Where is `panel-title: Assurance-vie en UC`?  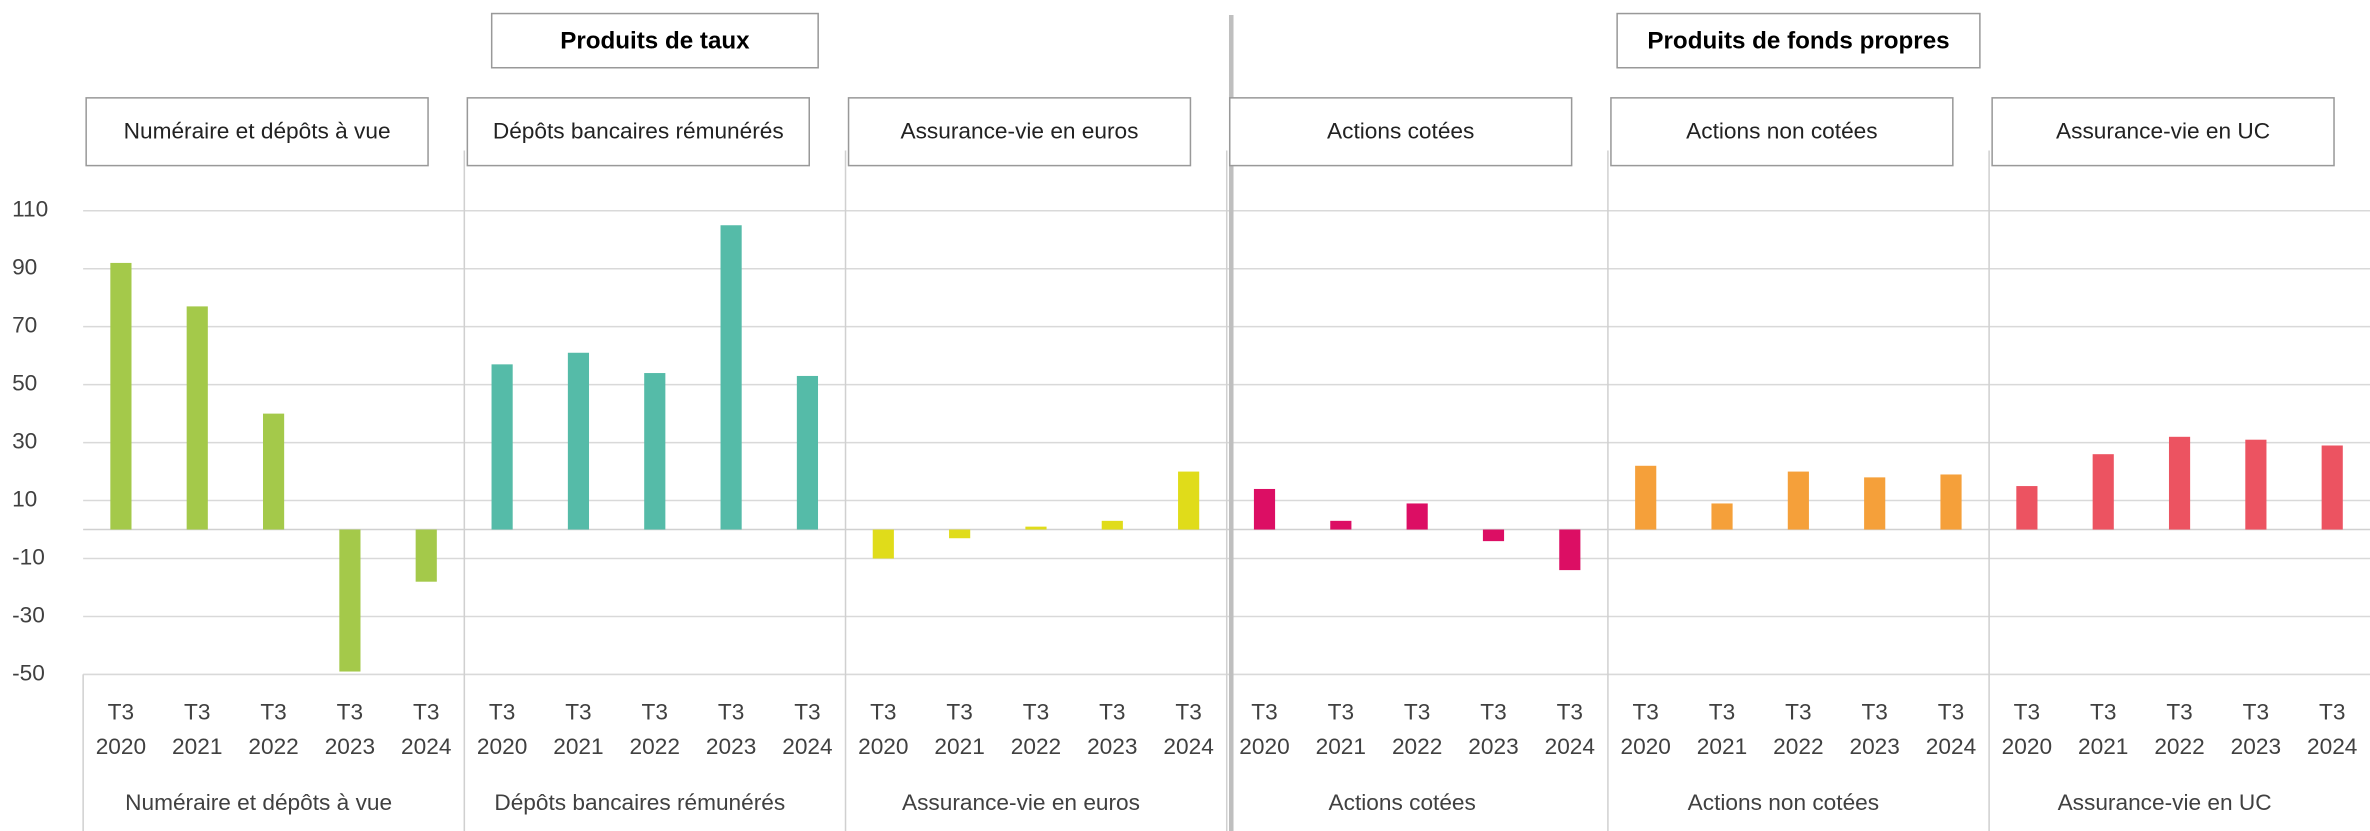 panel-title: Assurance-vie en UC is located at coordinates (2163, 130).